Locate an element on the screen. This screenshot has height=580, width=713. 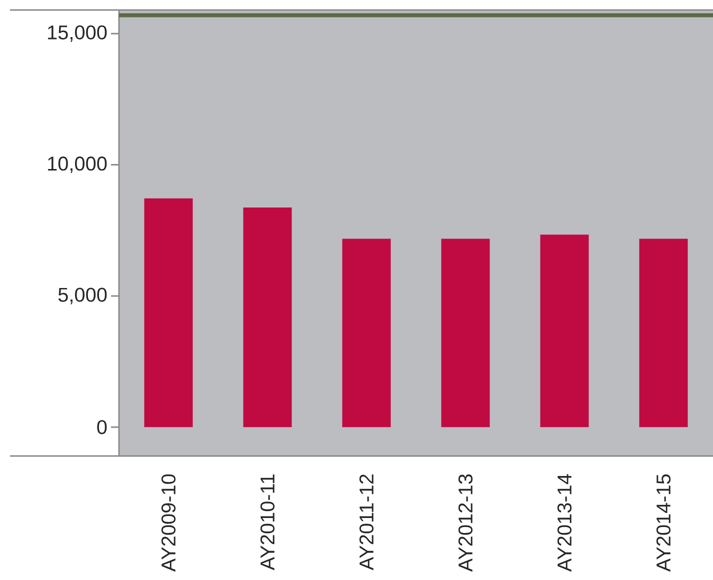
y-tick-label: 5,000 is located at coordinates (82, 296).